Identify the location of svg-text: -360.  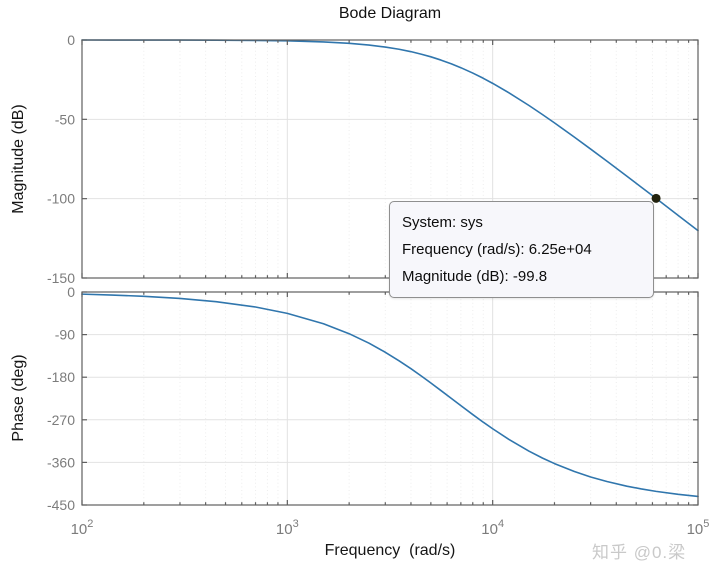
(61, 462).